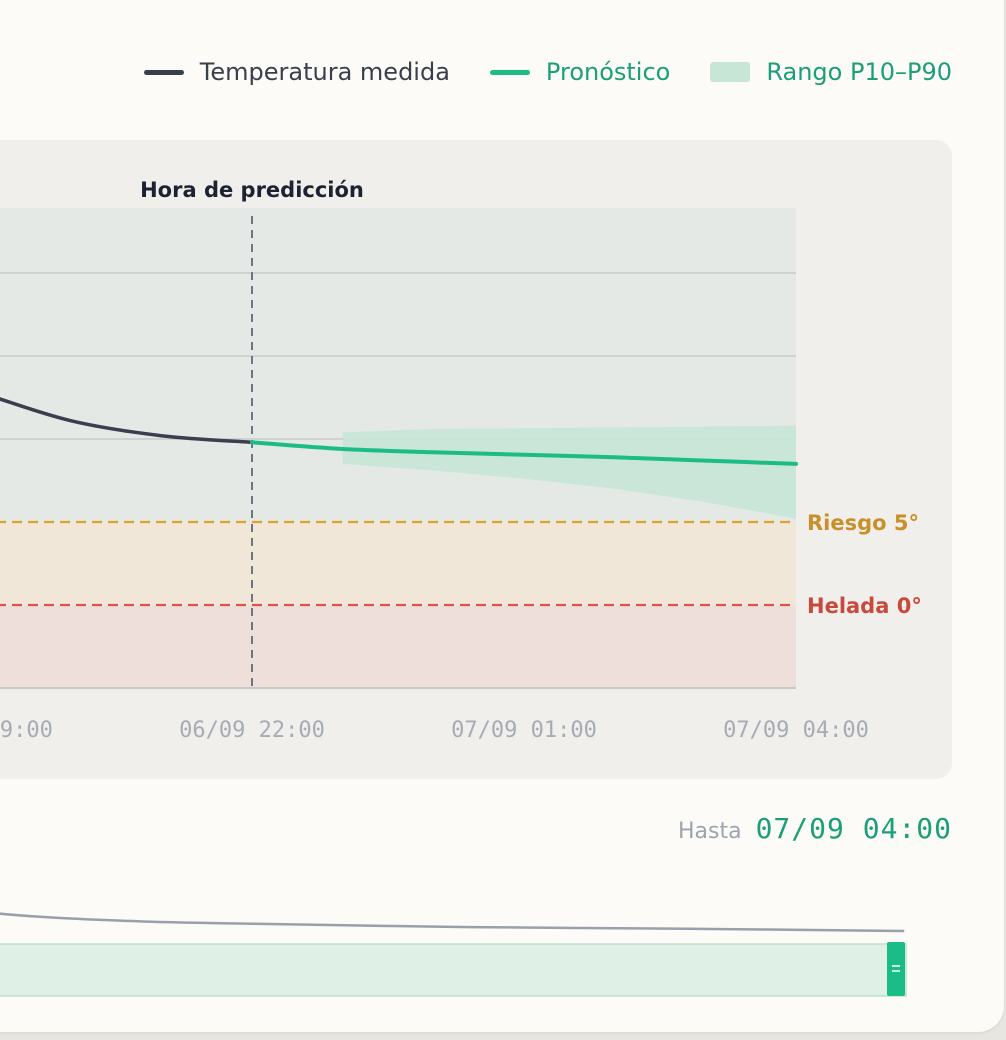 The image size is (1006, 1040). I want to click on navigator-line, so click(452, 922).